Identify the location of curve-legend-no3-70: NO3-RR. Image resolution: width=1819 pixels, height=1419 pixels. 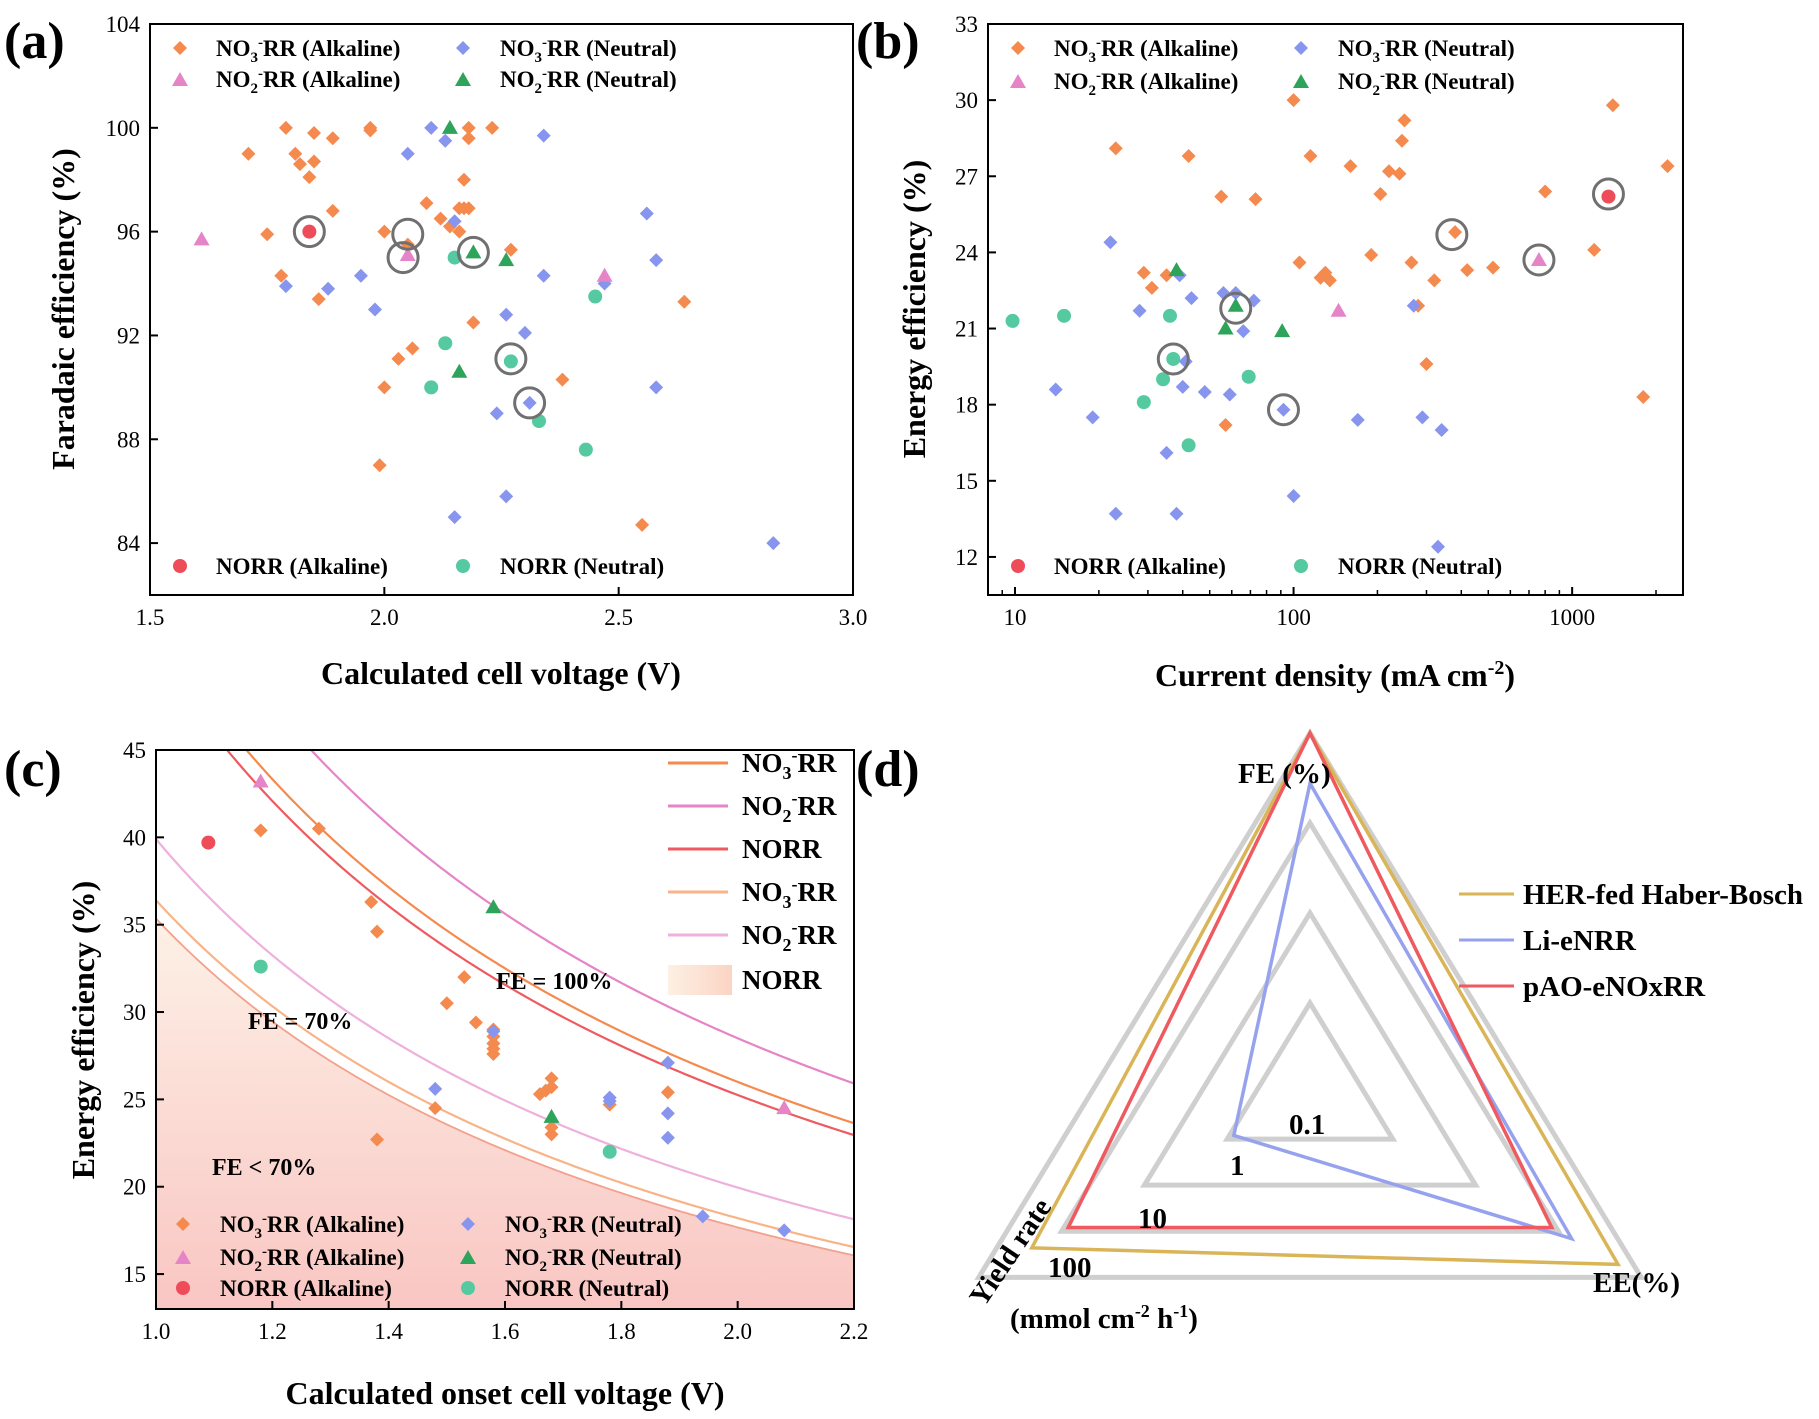
(789, 893).